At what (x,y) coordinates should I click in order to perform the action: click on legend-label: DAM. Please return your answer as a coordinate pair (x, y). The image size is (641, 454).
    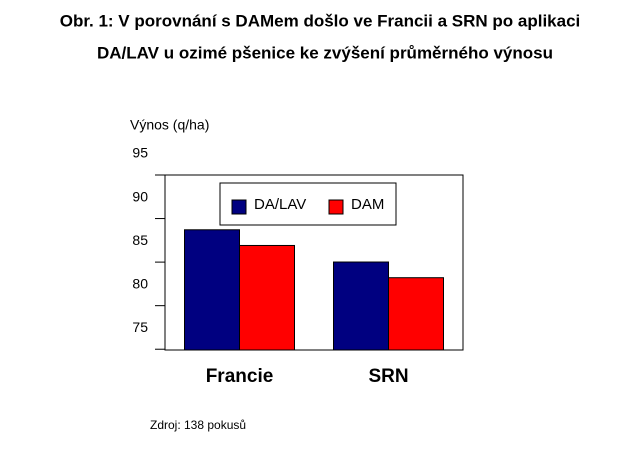
    Looking at the image, I should click on (367, 204).